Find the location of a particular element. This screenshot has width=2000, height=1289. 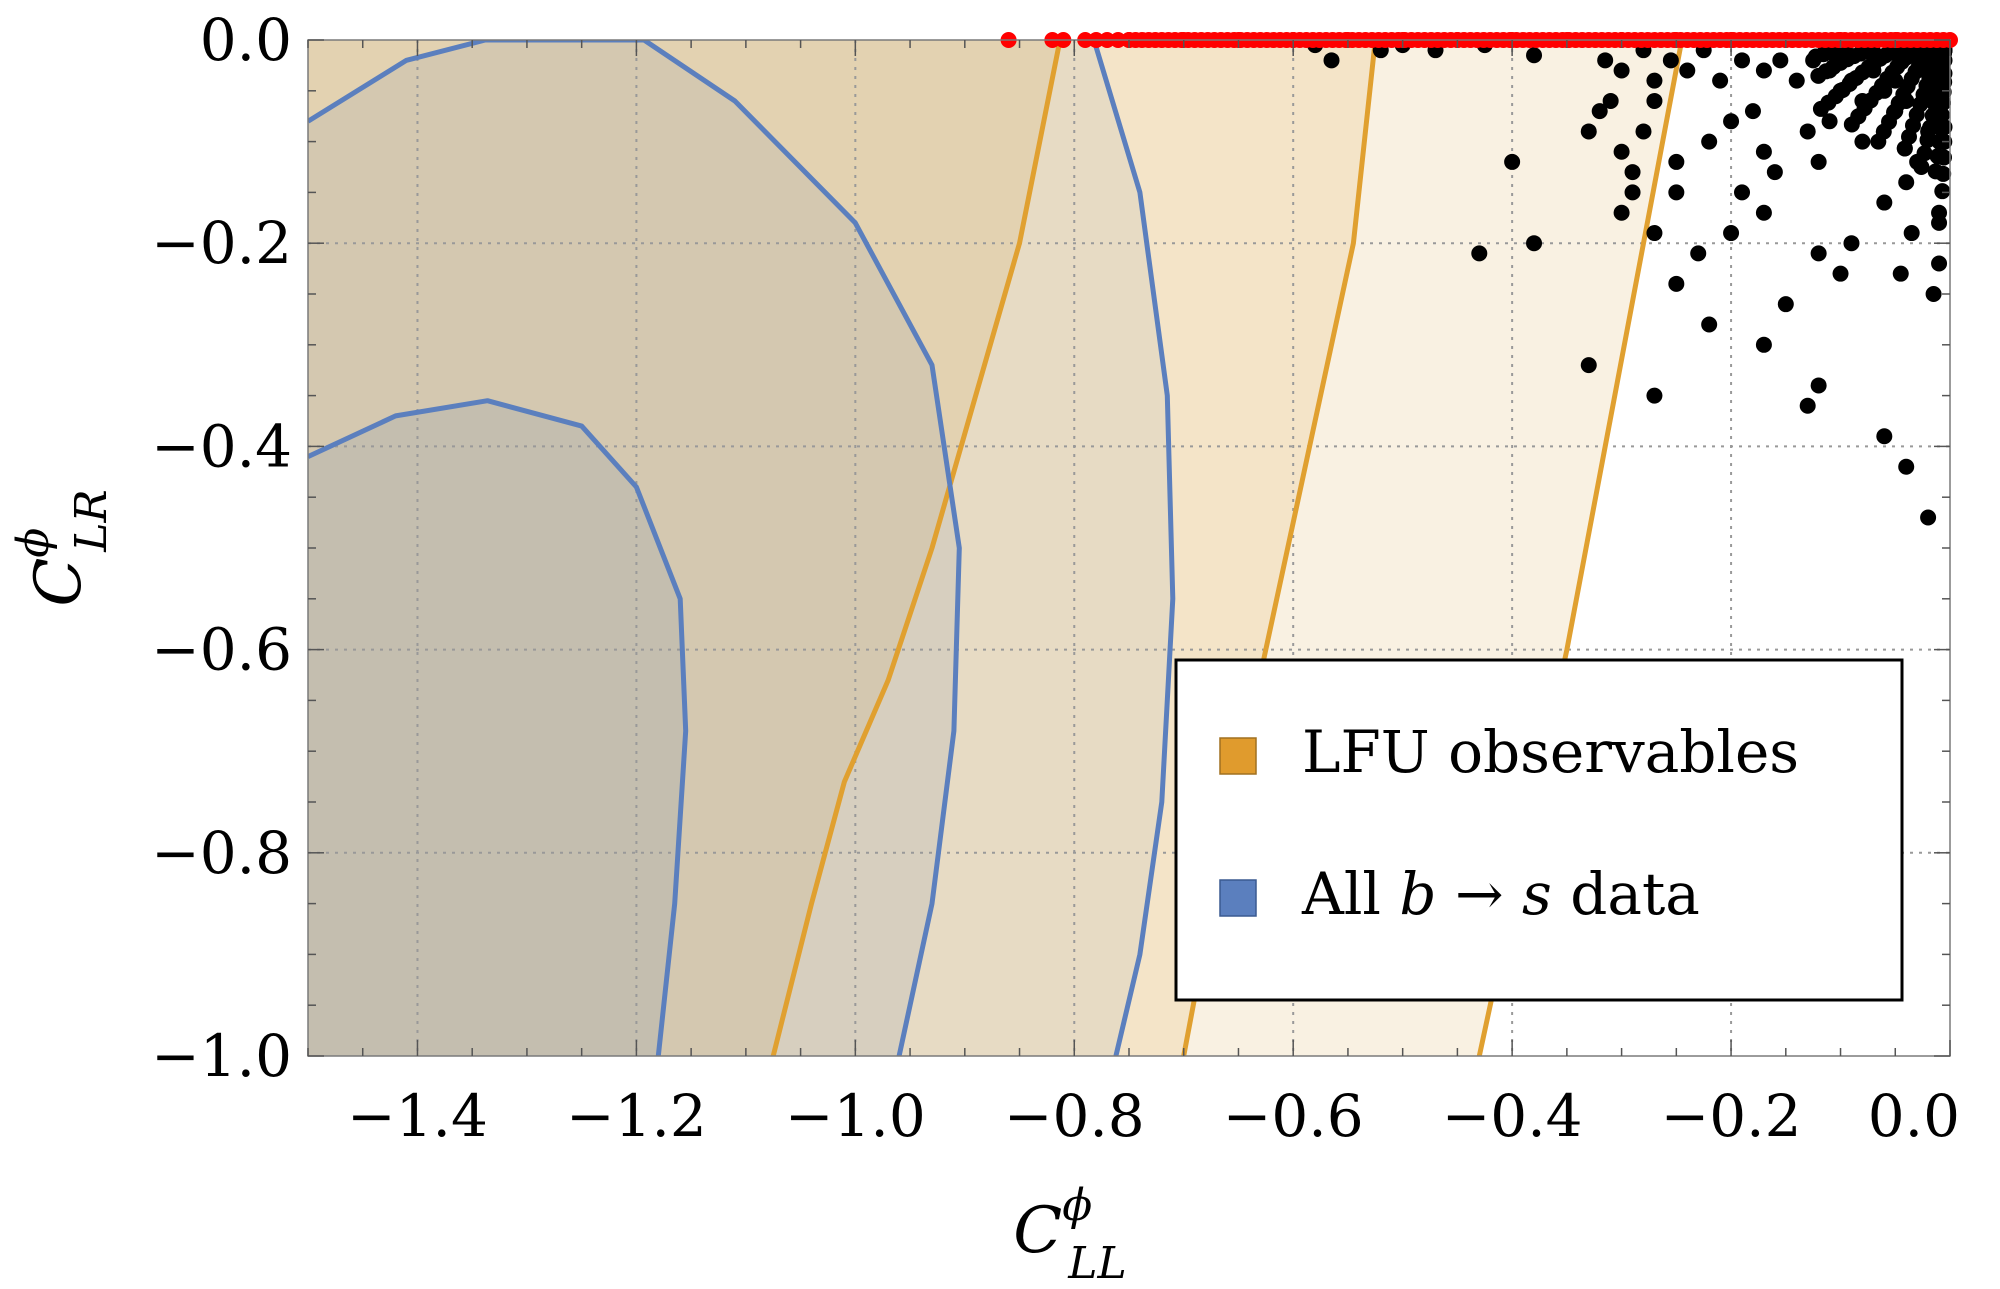

lfu-contour-left is located at coordinates (916, 548).